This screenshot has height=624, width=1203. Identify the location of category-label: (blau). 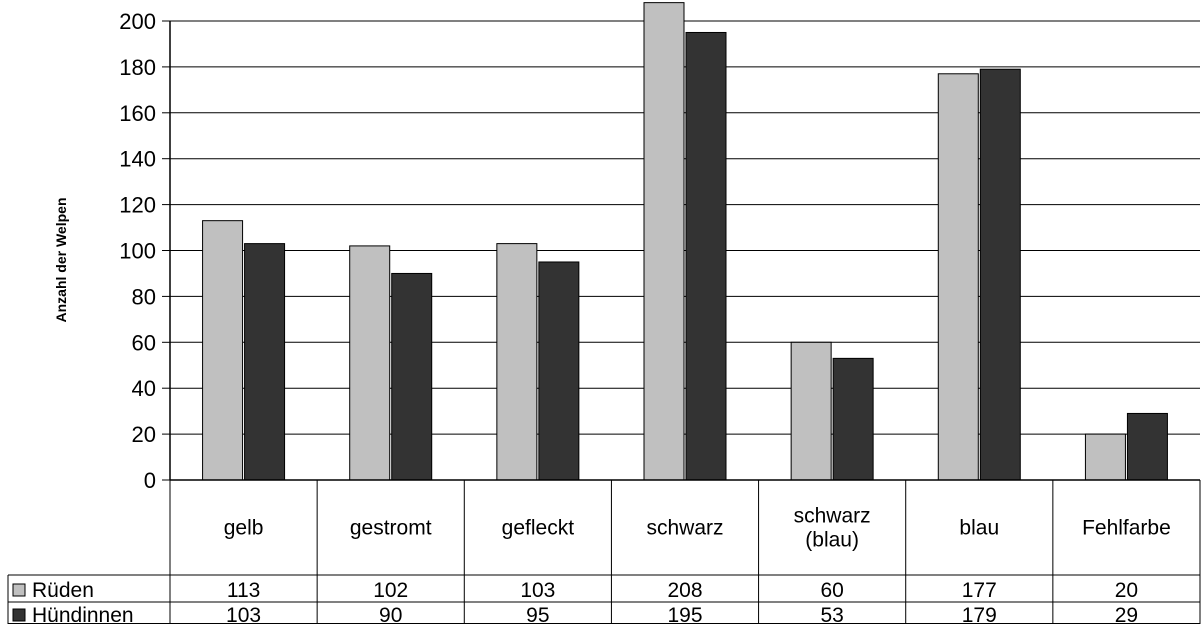
(832, 540).